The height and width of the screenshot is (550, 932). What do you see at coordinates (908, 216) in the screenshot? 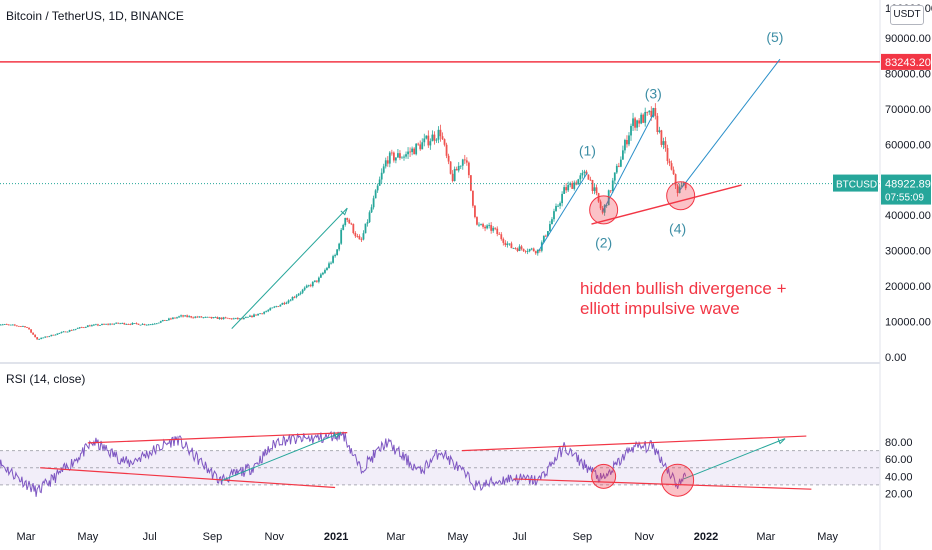
I see `price-tick: 40000.00` at bounding box center [908, 216].